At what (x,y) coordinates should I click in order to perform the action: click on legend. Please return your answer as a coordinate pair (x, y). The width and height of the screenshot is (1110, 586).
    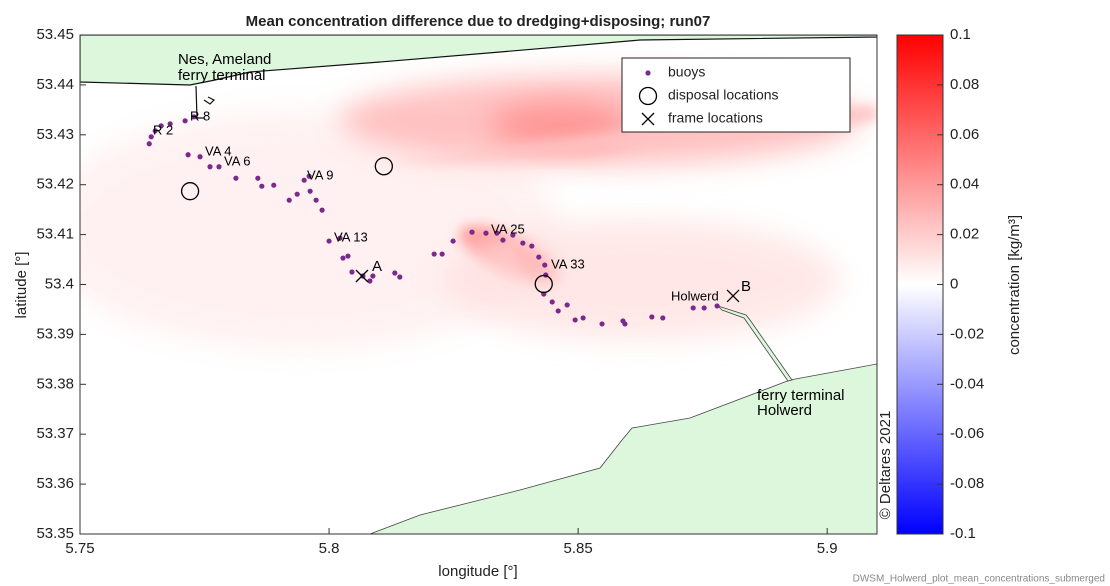
    Looking at the image, I should click on (736, 95).